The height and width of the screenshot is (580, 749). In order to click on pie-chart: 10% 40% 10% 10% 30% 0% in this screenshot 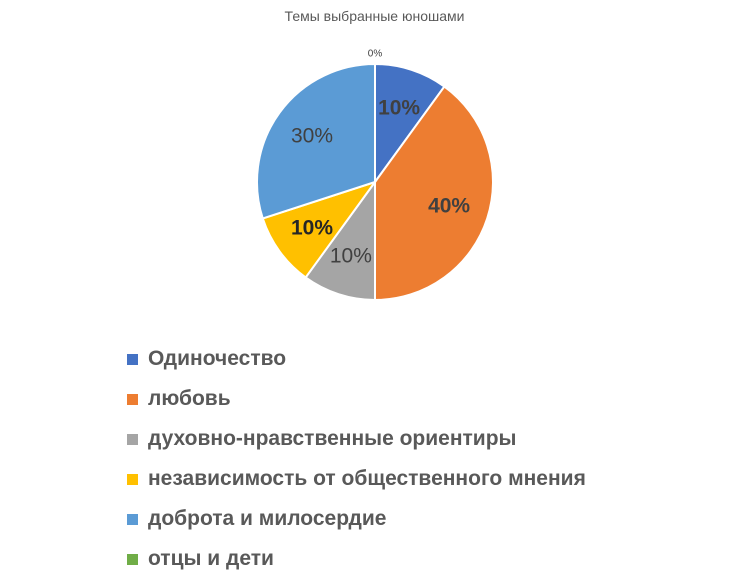, I will do `click(375, 175)`.